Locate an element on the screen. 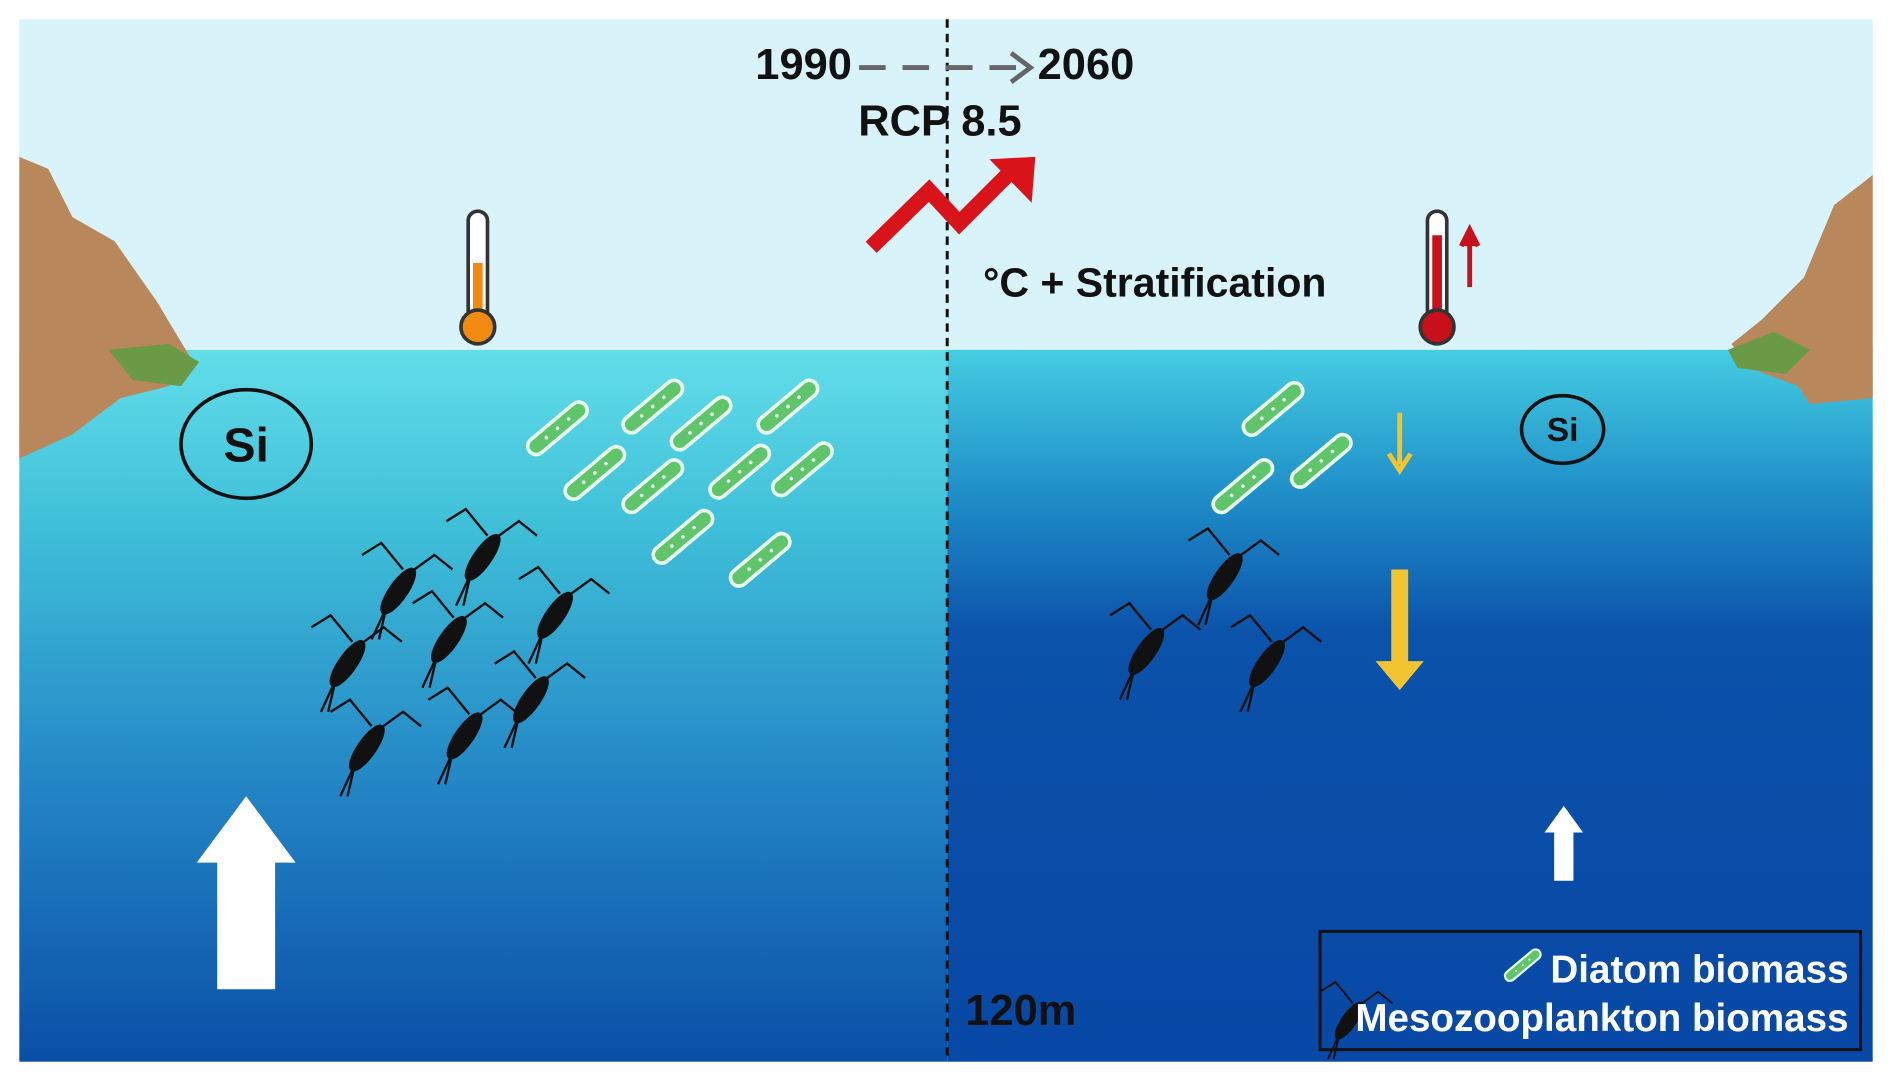  si-circle-left is located at coordinates (246, 444).